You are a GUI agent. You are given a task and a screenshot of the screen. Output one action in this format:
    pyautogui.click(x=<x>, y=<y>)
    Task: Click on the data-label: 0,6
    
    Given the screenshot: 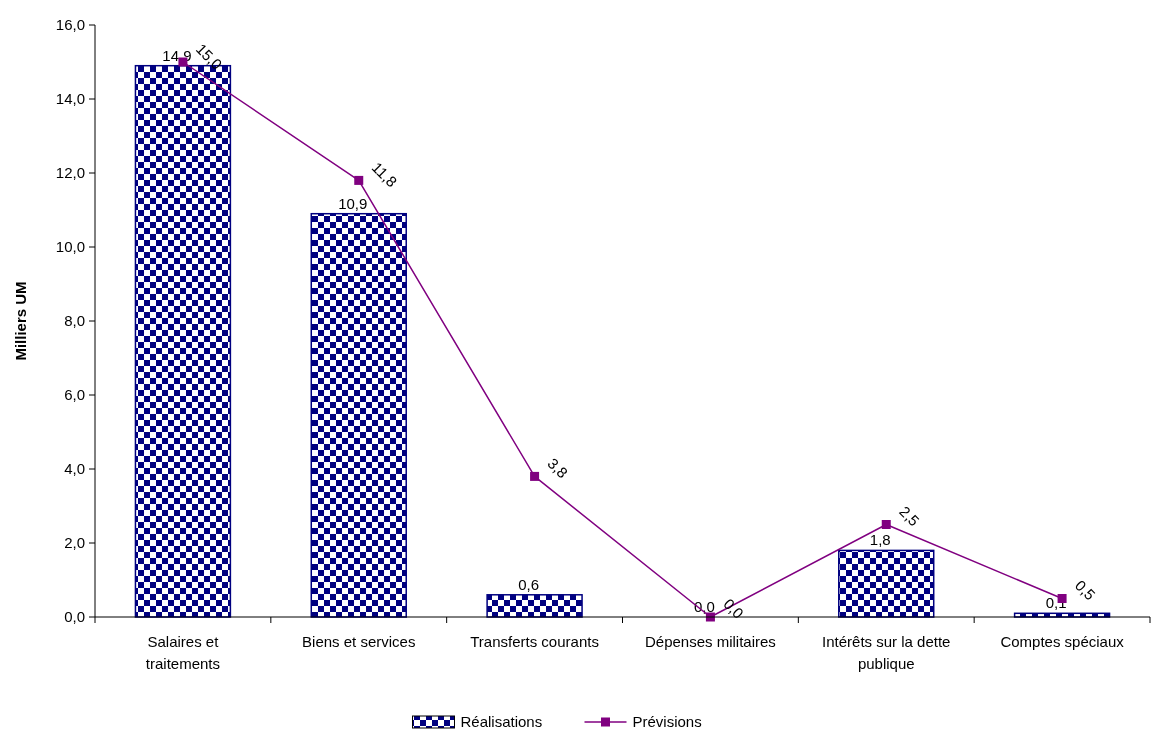 What is the action you would take?
    pyautogui.click(x=529, y=584)
    